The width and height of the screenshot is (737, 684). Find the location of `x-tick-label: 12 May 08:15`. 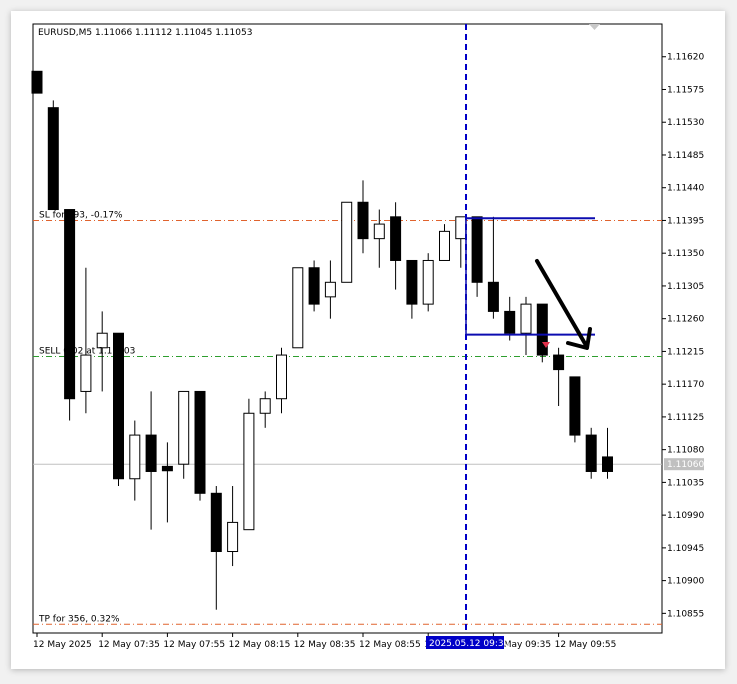

x-tick-label: 12 May 08:15 is located at coordinates (260, 645).